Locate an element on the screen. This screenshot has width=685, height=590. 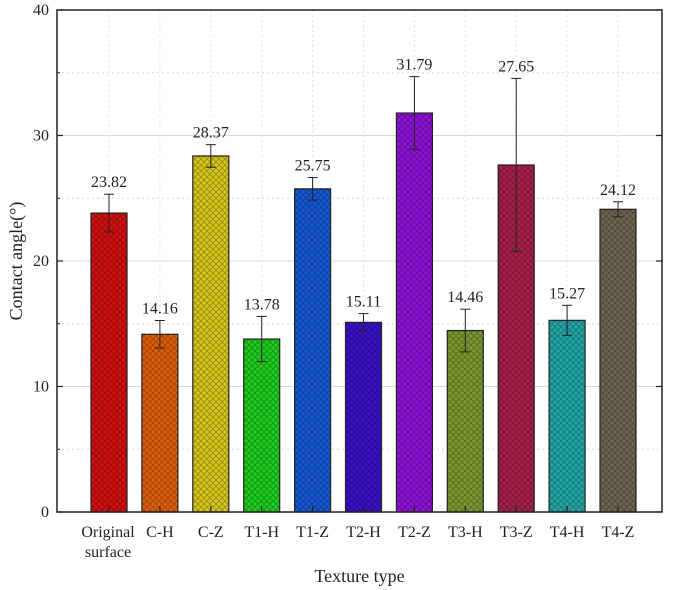
x-tick-label: T1-H is located at coordinates (261, 532).